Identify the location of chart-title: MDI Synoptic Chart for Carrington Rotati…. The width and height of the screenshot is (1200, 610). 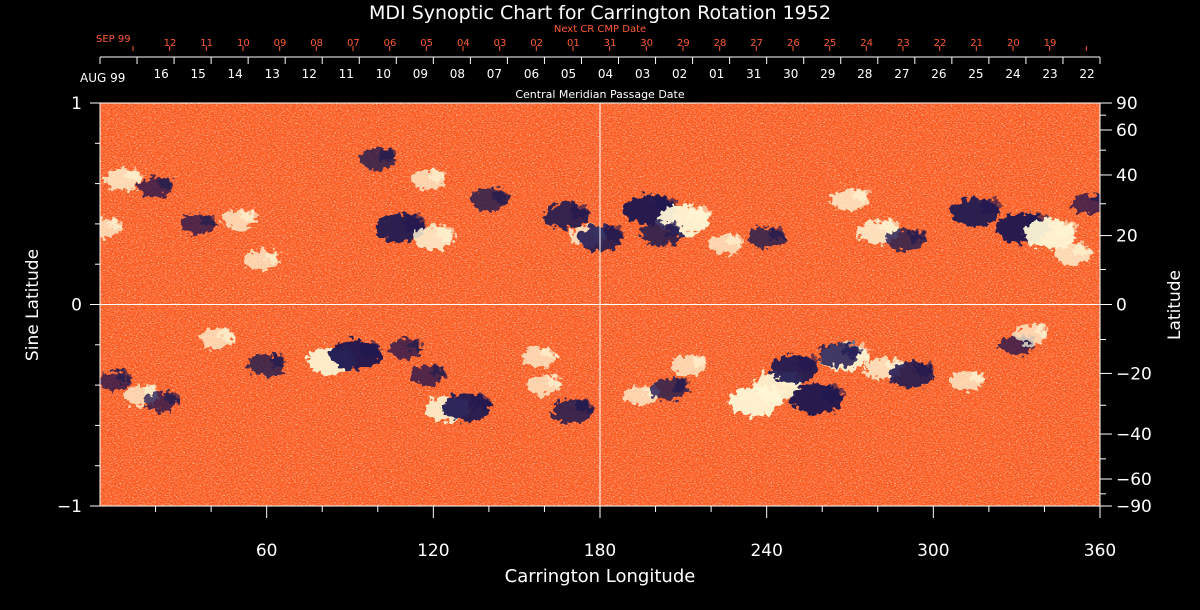
(600, 13).